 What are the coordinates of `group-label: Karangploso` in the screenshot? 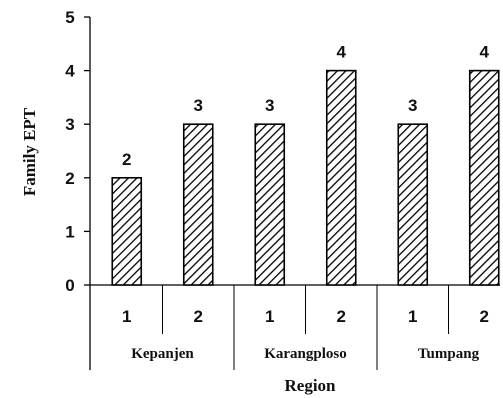 It's located at (305, 354).